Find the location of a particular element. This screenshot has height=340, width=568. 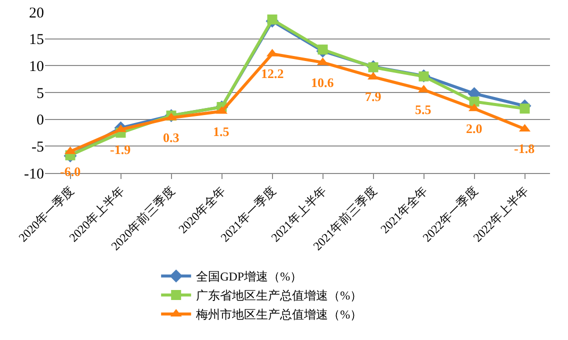

data-label: -1.9 is located at coordinates (121, 149).